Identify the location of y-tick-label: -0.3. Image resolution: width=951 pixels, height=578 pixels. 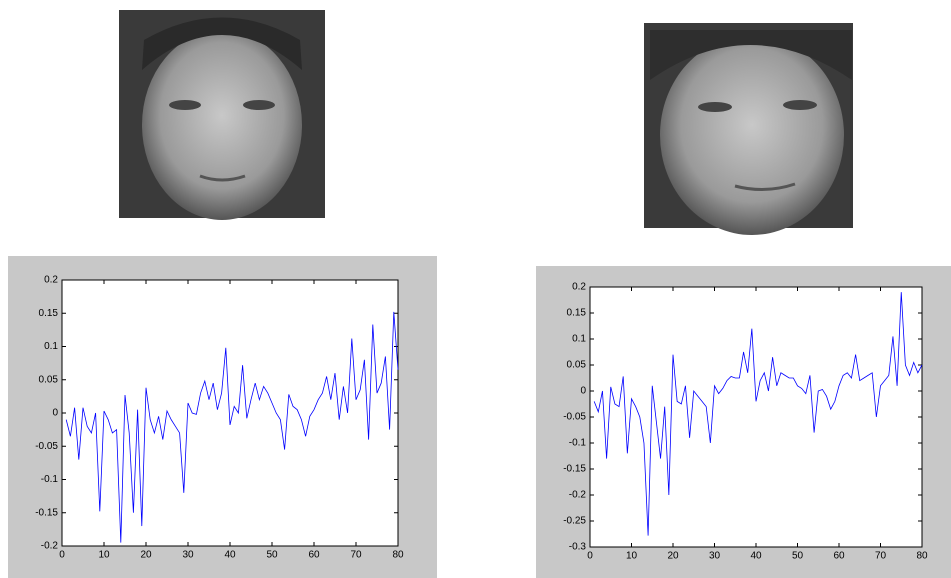
(578, 547).